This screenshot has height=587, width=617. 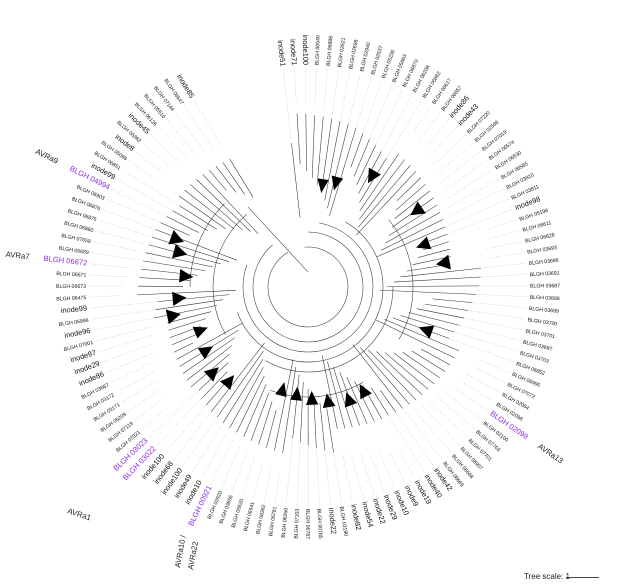 What do you see at coordinates (544, 310) in the screenshot?
I see `gene-leaf-label: BLGH 03699` at bounding box center [544, 310].